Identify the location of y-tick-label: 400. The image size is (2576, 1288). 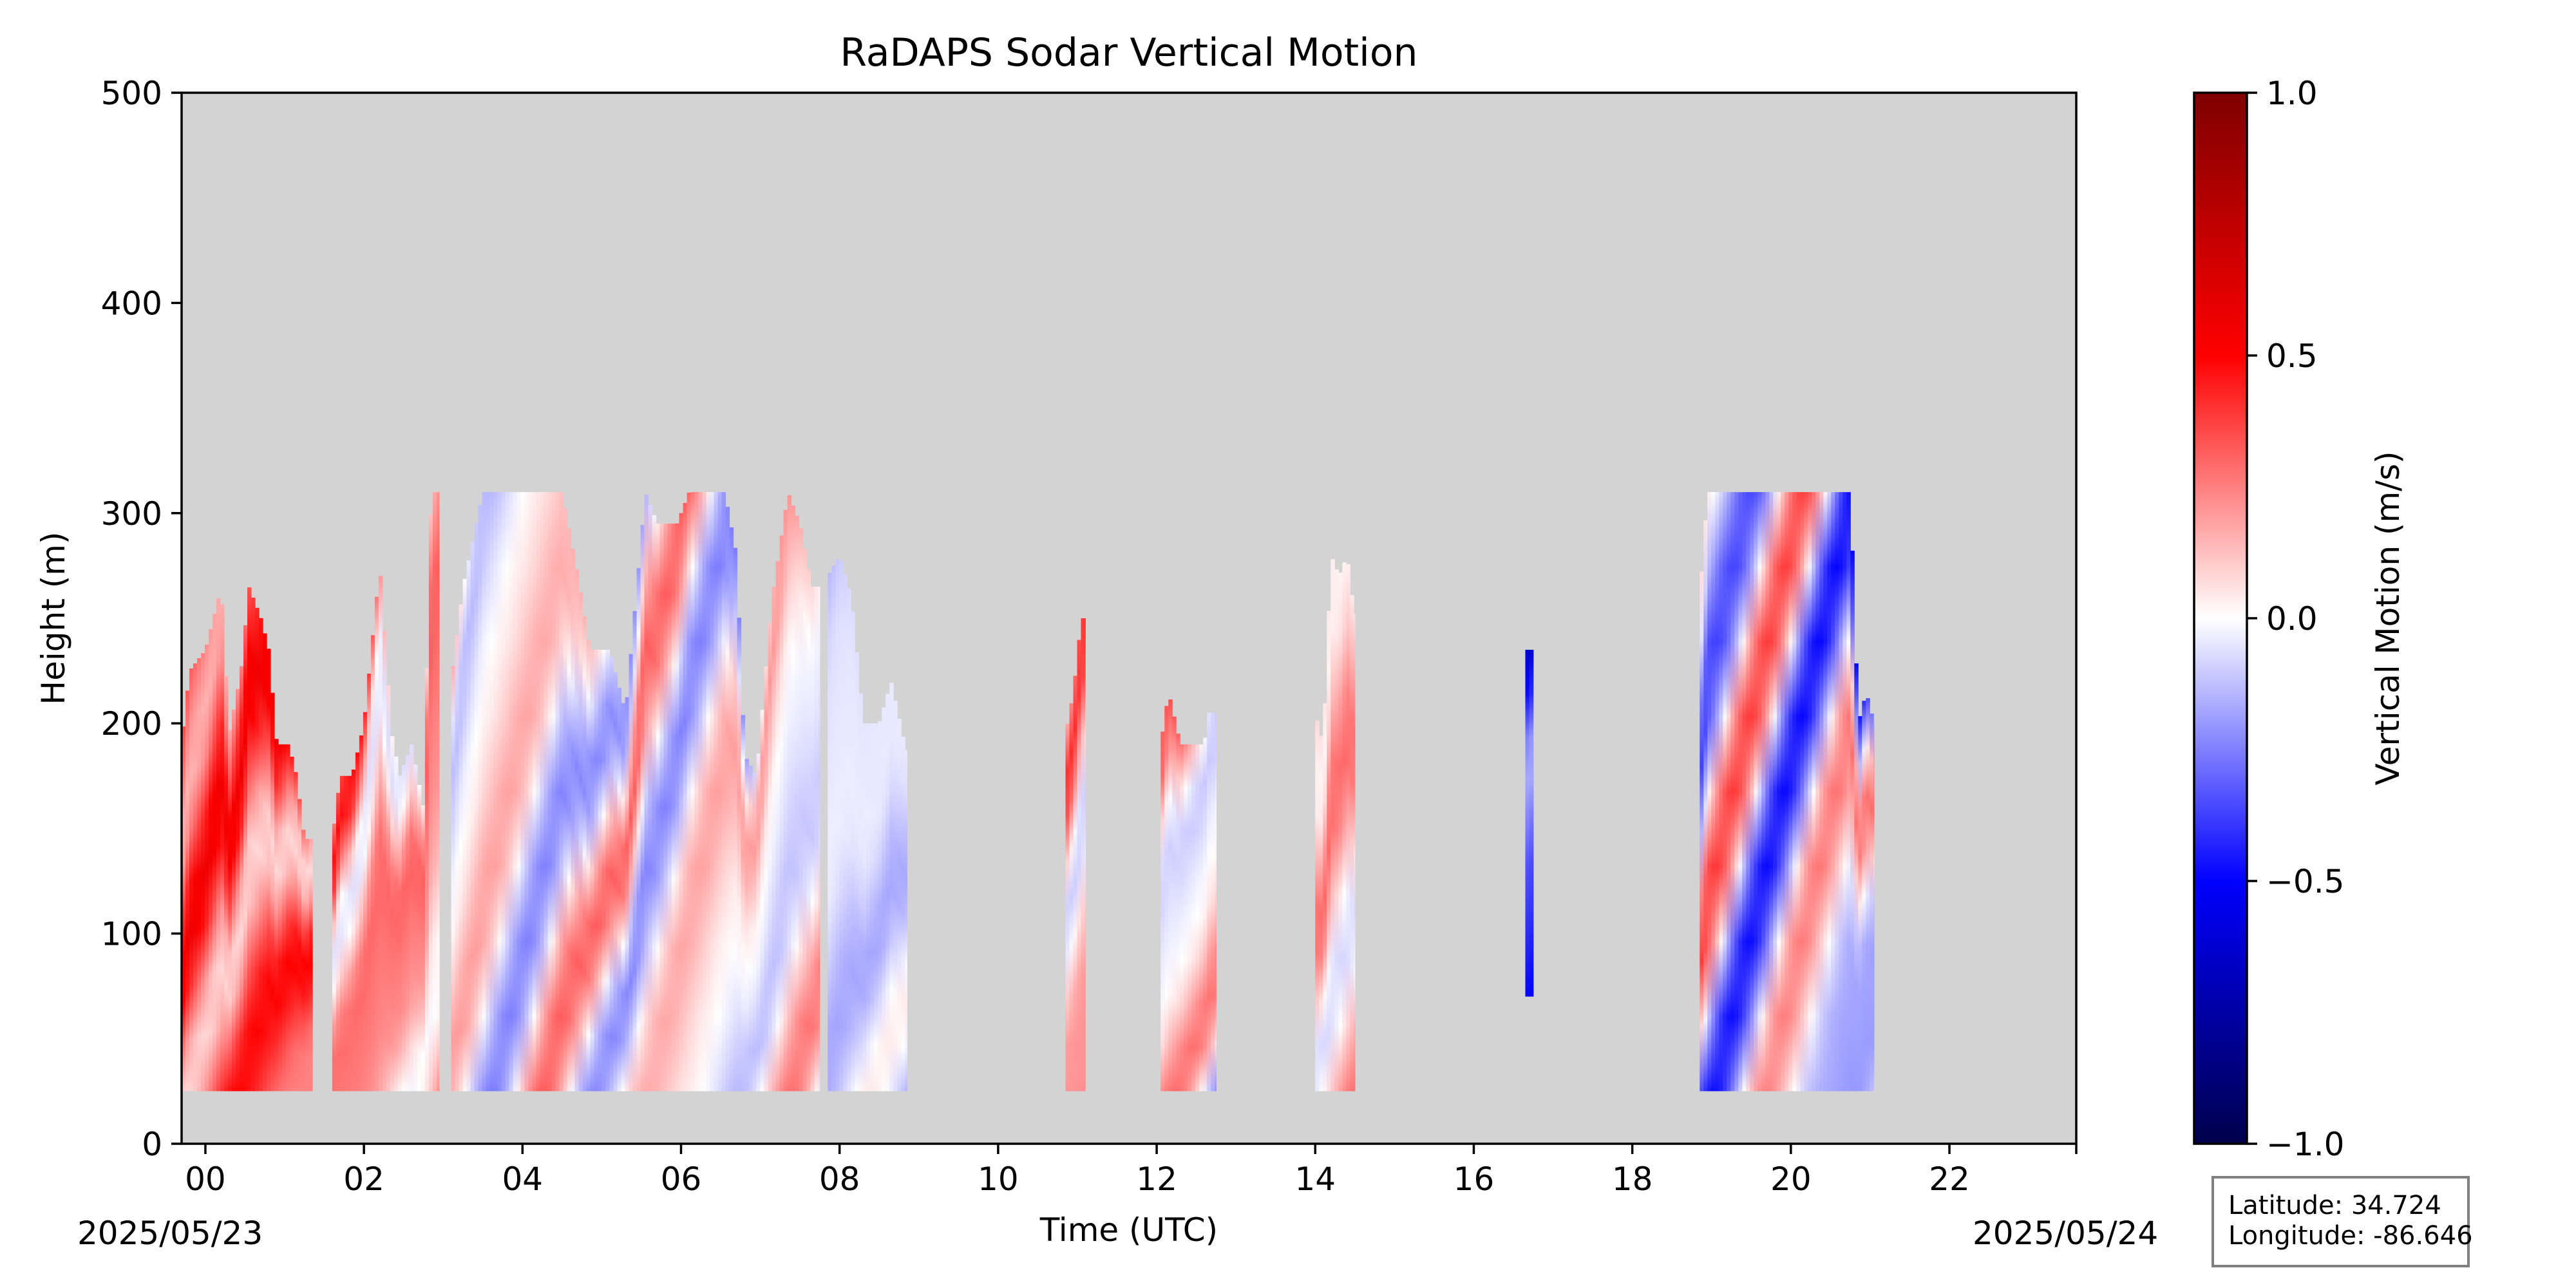
(131, 303).